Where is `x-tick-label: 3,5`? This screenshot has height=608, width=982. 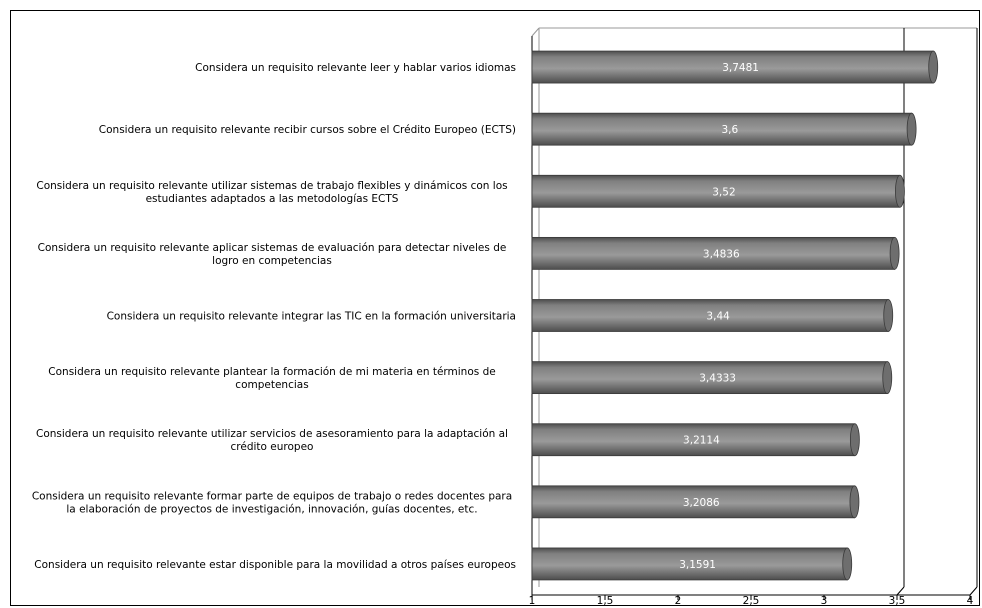 x-tick-label: 3,5 is located at coordinates (897, 601).